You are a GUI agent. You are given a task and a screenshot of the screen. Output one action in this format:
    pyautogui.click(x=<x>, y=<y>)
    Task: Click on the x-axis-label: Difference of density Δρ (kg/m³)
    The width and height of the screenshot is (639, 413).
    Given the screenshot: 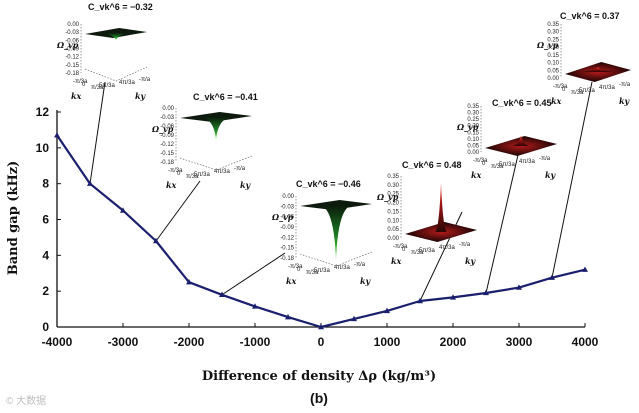 What is the action you would take?
    pyautogui.click(x=319, y=376)
    